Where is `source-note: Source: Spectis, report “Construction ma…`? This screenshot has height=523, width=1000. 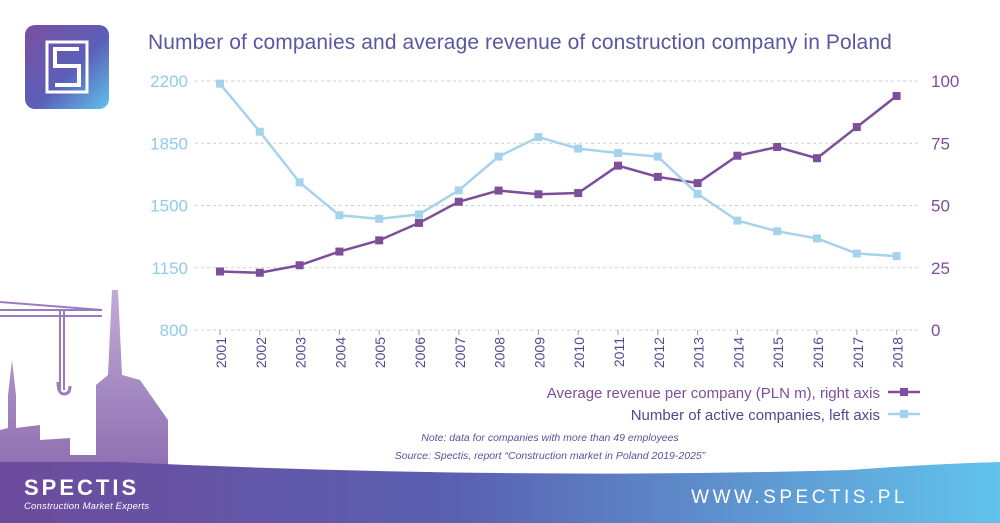 source-note: Source: Spectis, report “Construction ma… is located at coordinates (550, 456).